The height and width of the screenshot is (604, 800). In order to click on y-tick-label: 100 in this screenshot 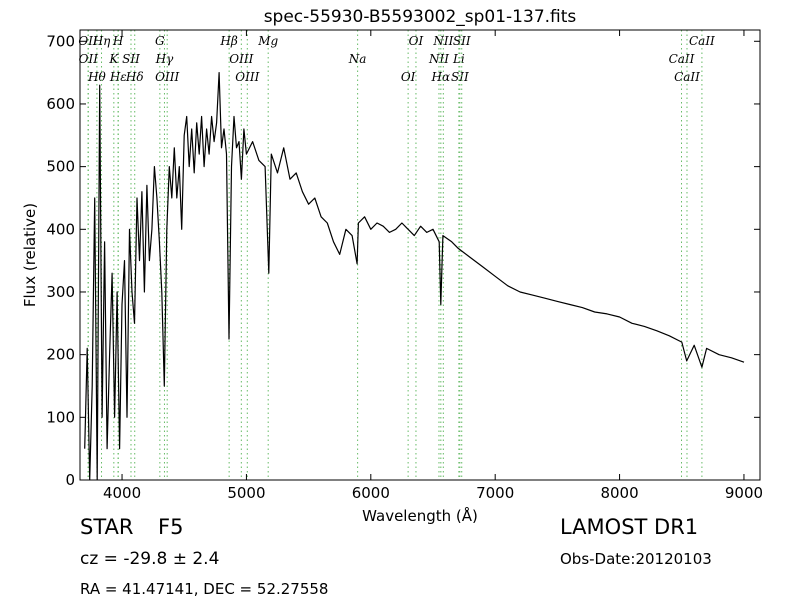, I will do `click(60, 417)`.